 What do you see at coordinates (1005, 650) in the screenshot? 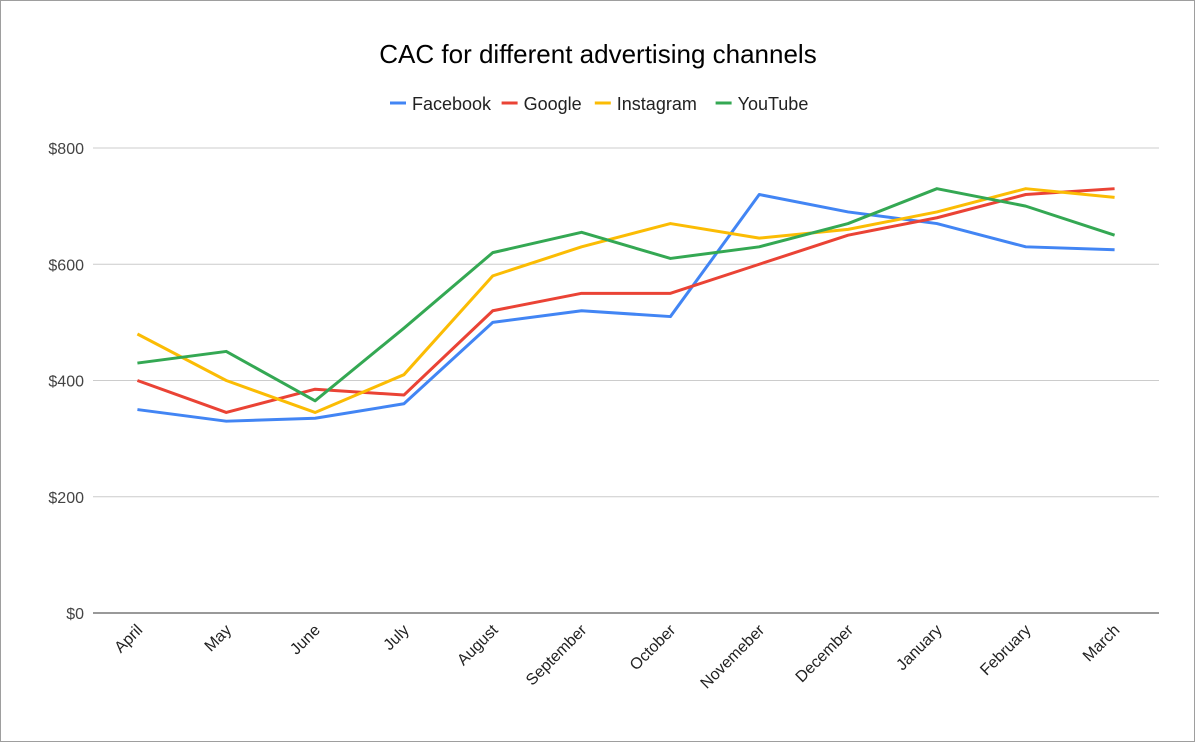
I see `x-tick-label: February` at bounding box center [1005, 650].